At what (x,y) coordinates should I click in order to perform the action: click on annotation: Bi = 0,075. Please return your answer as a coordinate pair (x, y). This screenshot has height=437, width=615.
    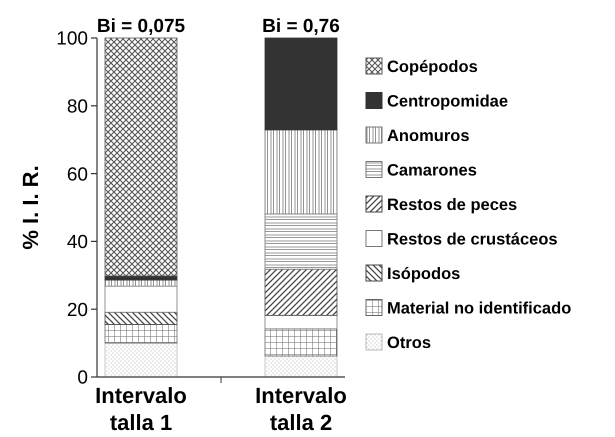
    Looking at the image, I should click on (141, 26).